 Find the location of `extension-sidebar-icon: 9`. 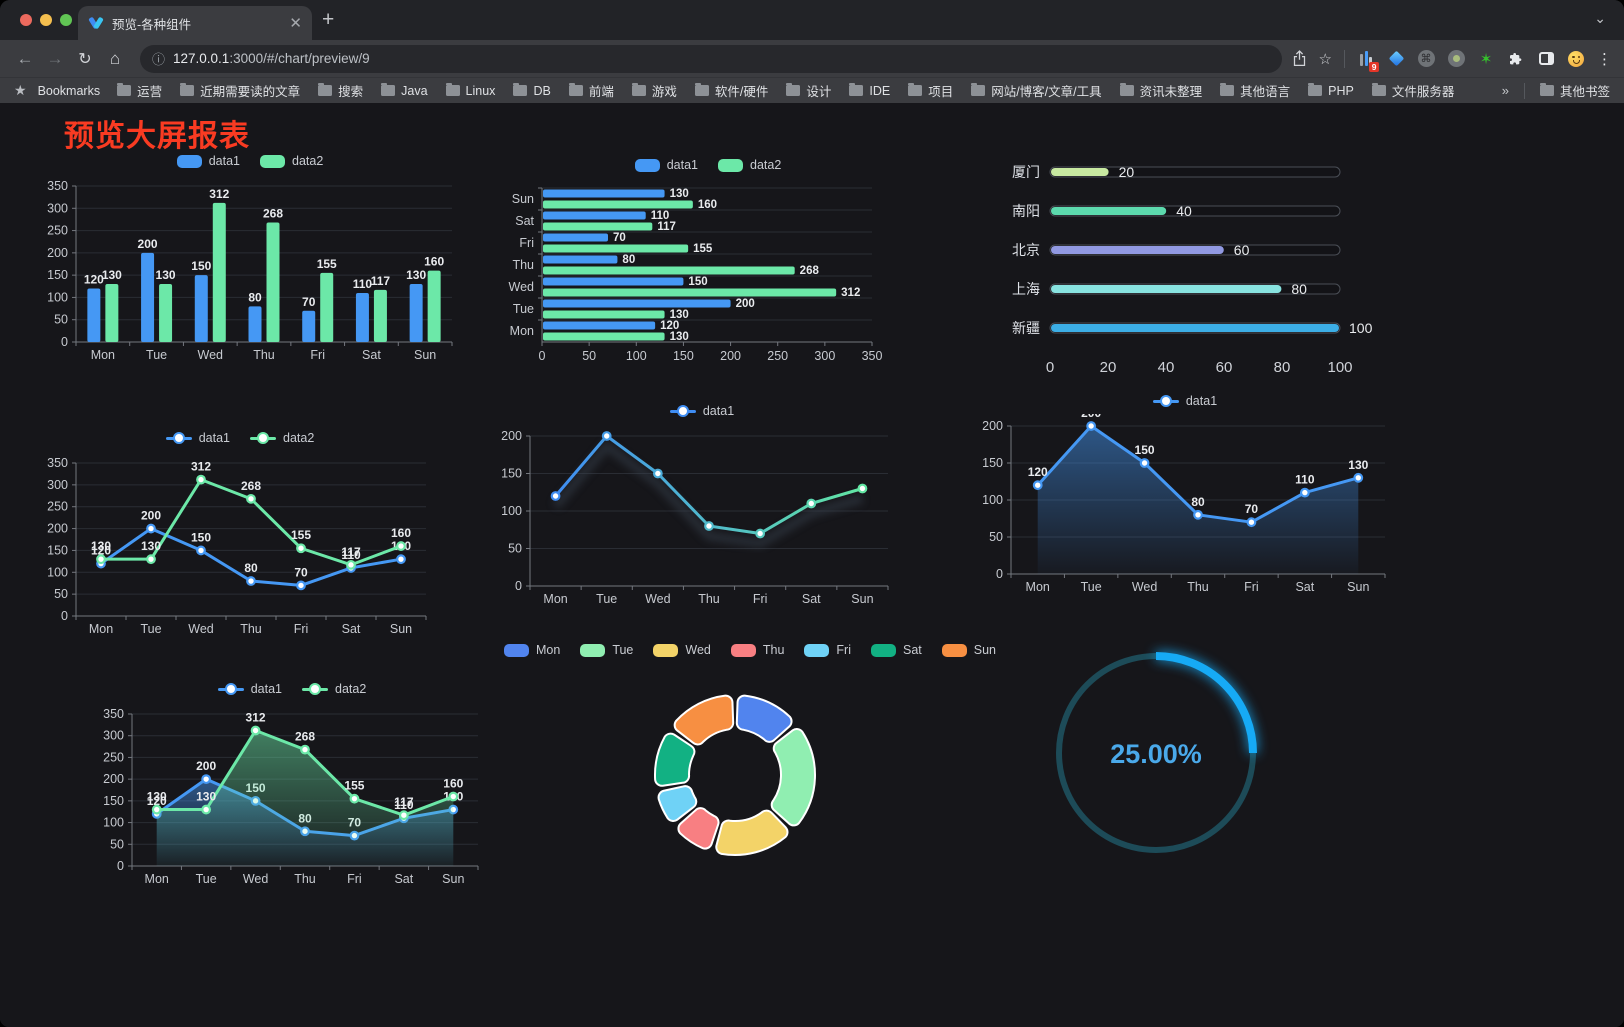

extension-sidebar-icon: 9 is located at coordinates (1368, 61).